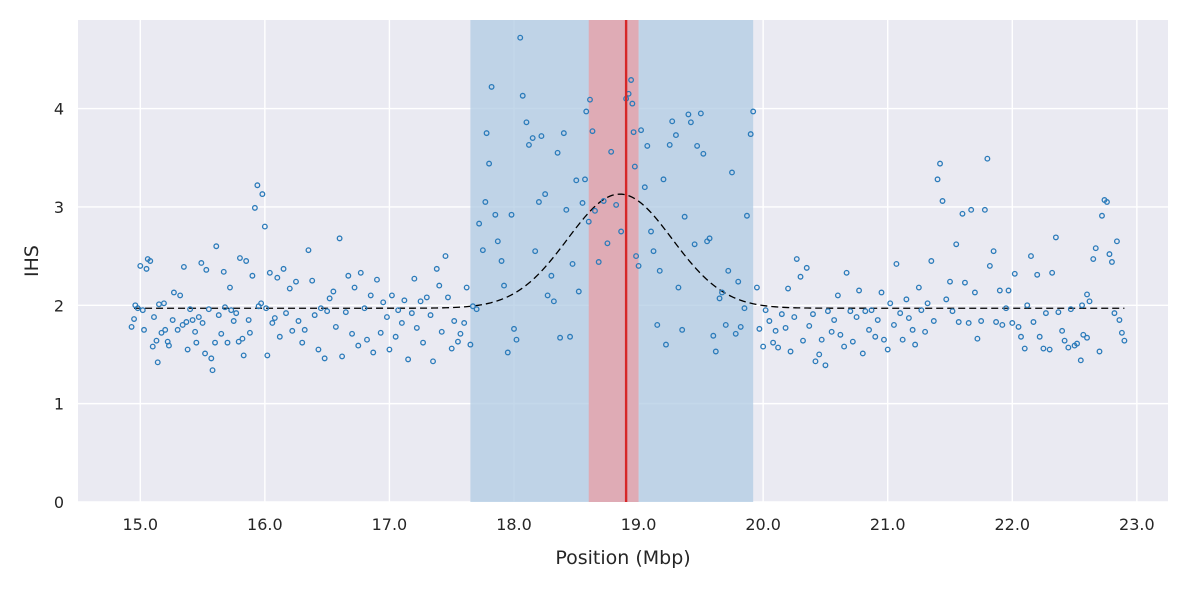  What do you see at coordinates (59, 305) in the screenshot?
I see `y-tick-label: 2` at bounding box center [59, 305].